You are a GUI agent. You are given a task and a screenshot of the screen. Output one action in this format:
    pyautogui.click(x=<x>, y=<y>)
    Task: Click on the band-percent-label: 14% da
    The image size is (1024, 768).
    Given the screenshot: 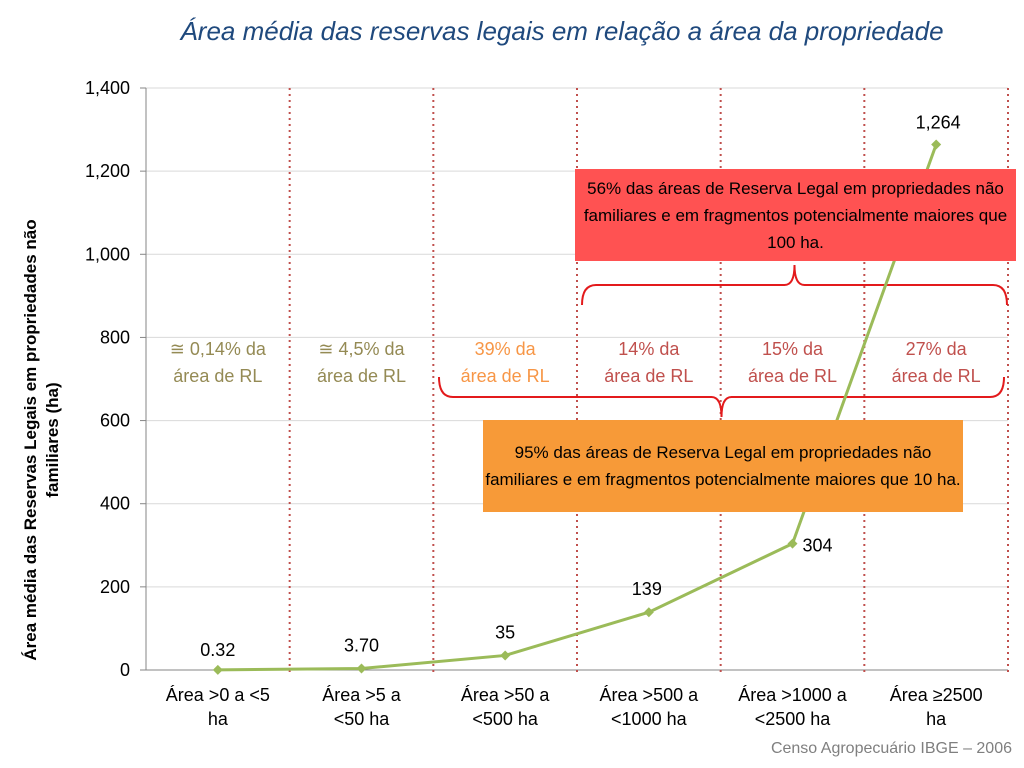 What is the action you would take?
    pyautogui.click(x=649, y=349)
    